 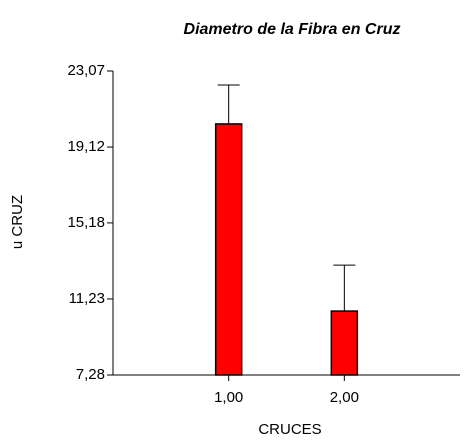 I want to click on y-tick-label: 7,28, so click(x=90, y=374).